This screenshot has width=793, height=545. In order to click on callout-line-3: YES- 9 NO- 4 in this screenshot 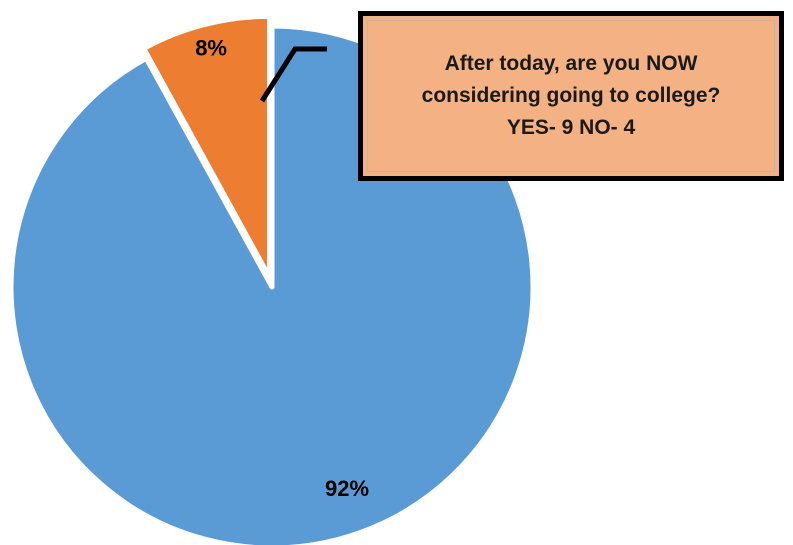, I will do `click(571, 127)`.